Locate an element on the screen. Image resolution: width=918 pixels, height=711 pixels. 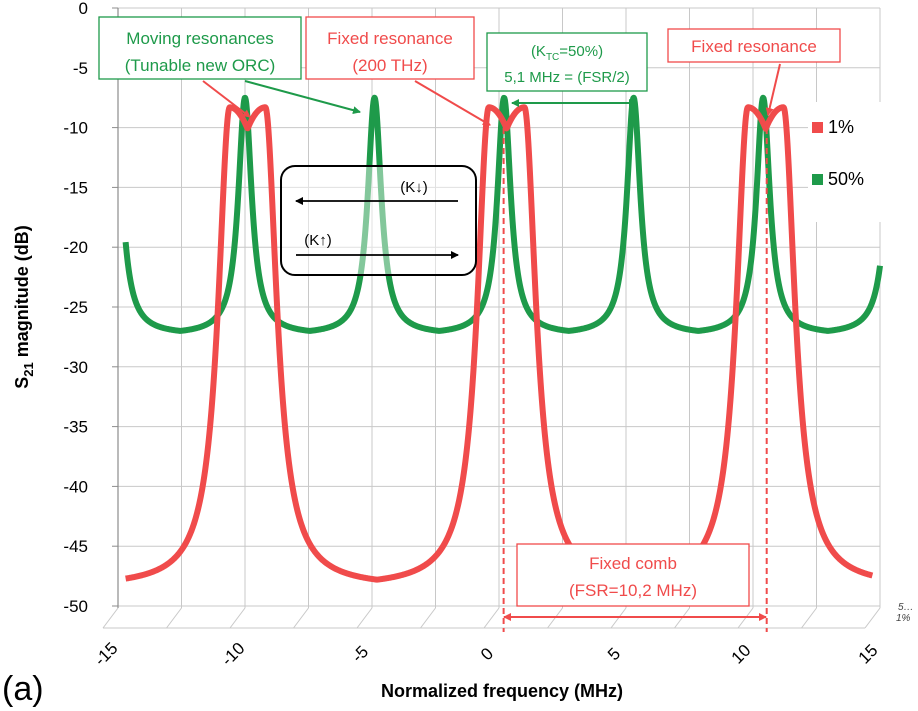
k-down-label: (K↓) is located at coordinates (414, 187).